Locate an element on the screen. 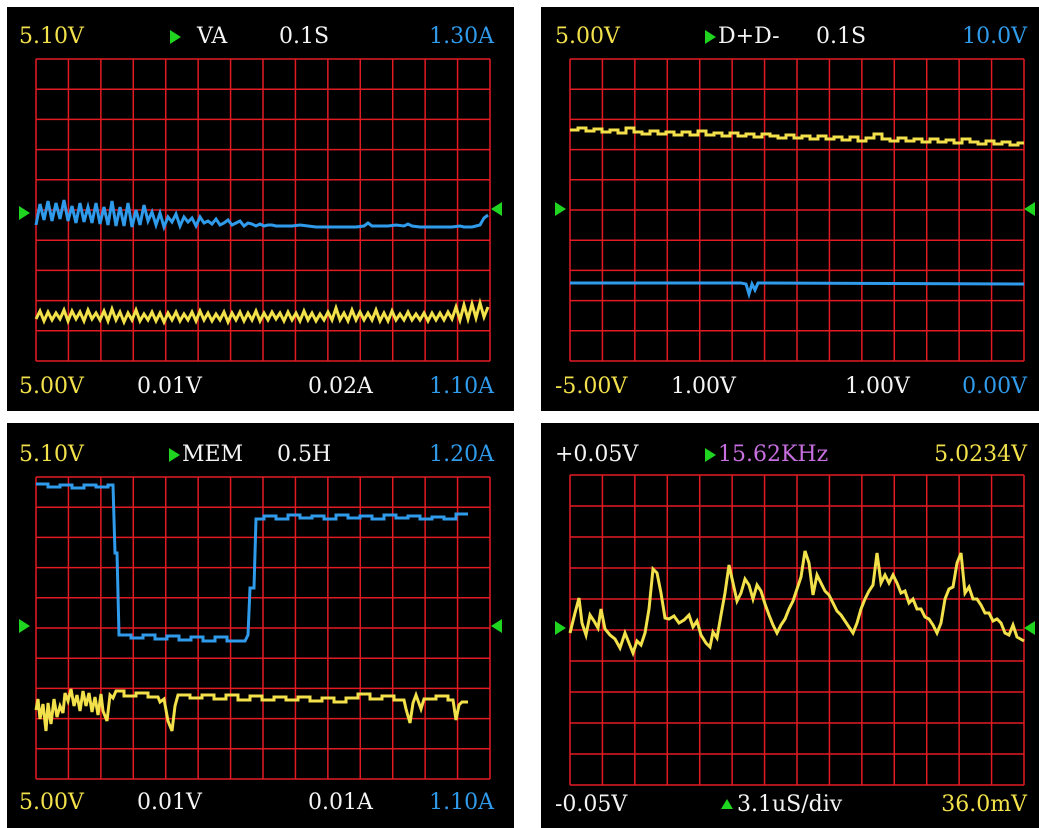 This screenshot has width=1039, height=828. dpdm-bottom-right-voltage: 0.00V is located at coordinates (994, 386).